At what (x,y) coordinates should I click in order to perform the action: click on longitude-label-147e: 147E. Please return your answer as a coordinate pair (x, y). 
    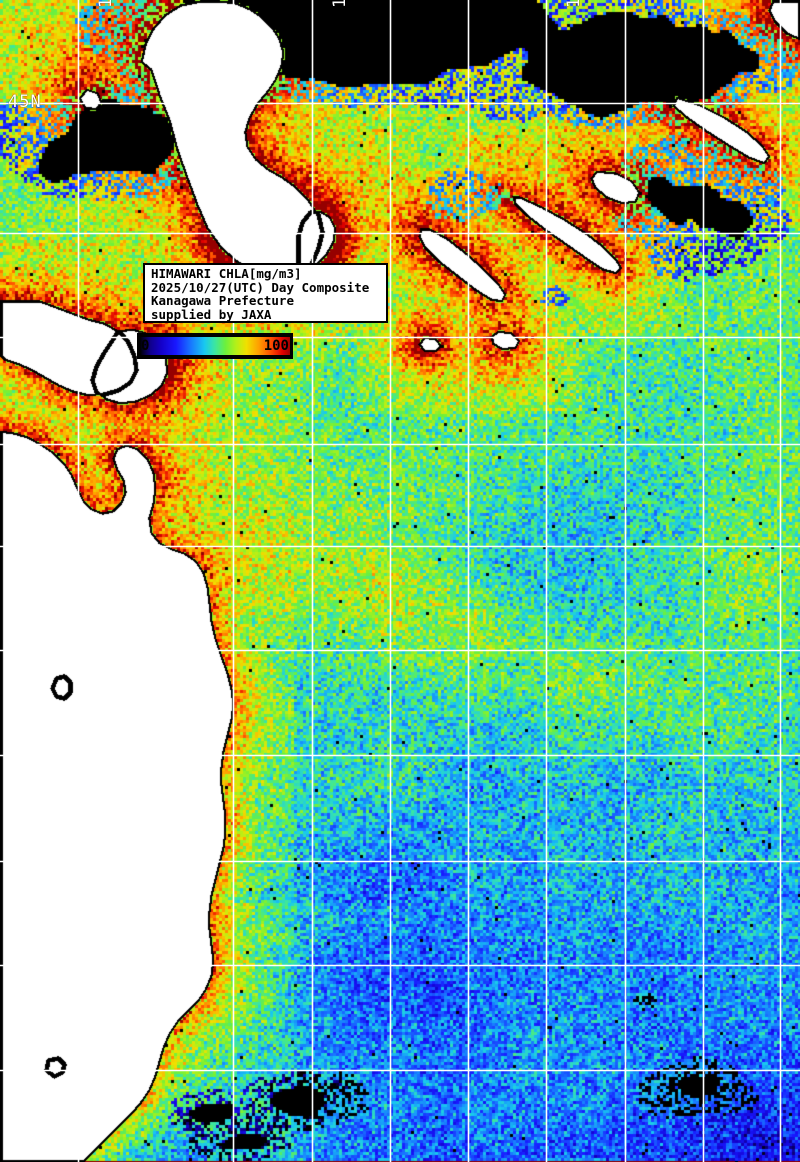
    Looking at the image, I should click on (574, 4).